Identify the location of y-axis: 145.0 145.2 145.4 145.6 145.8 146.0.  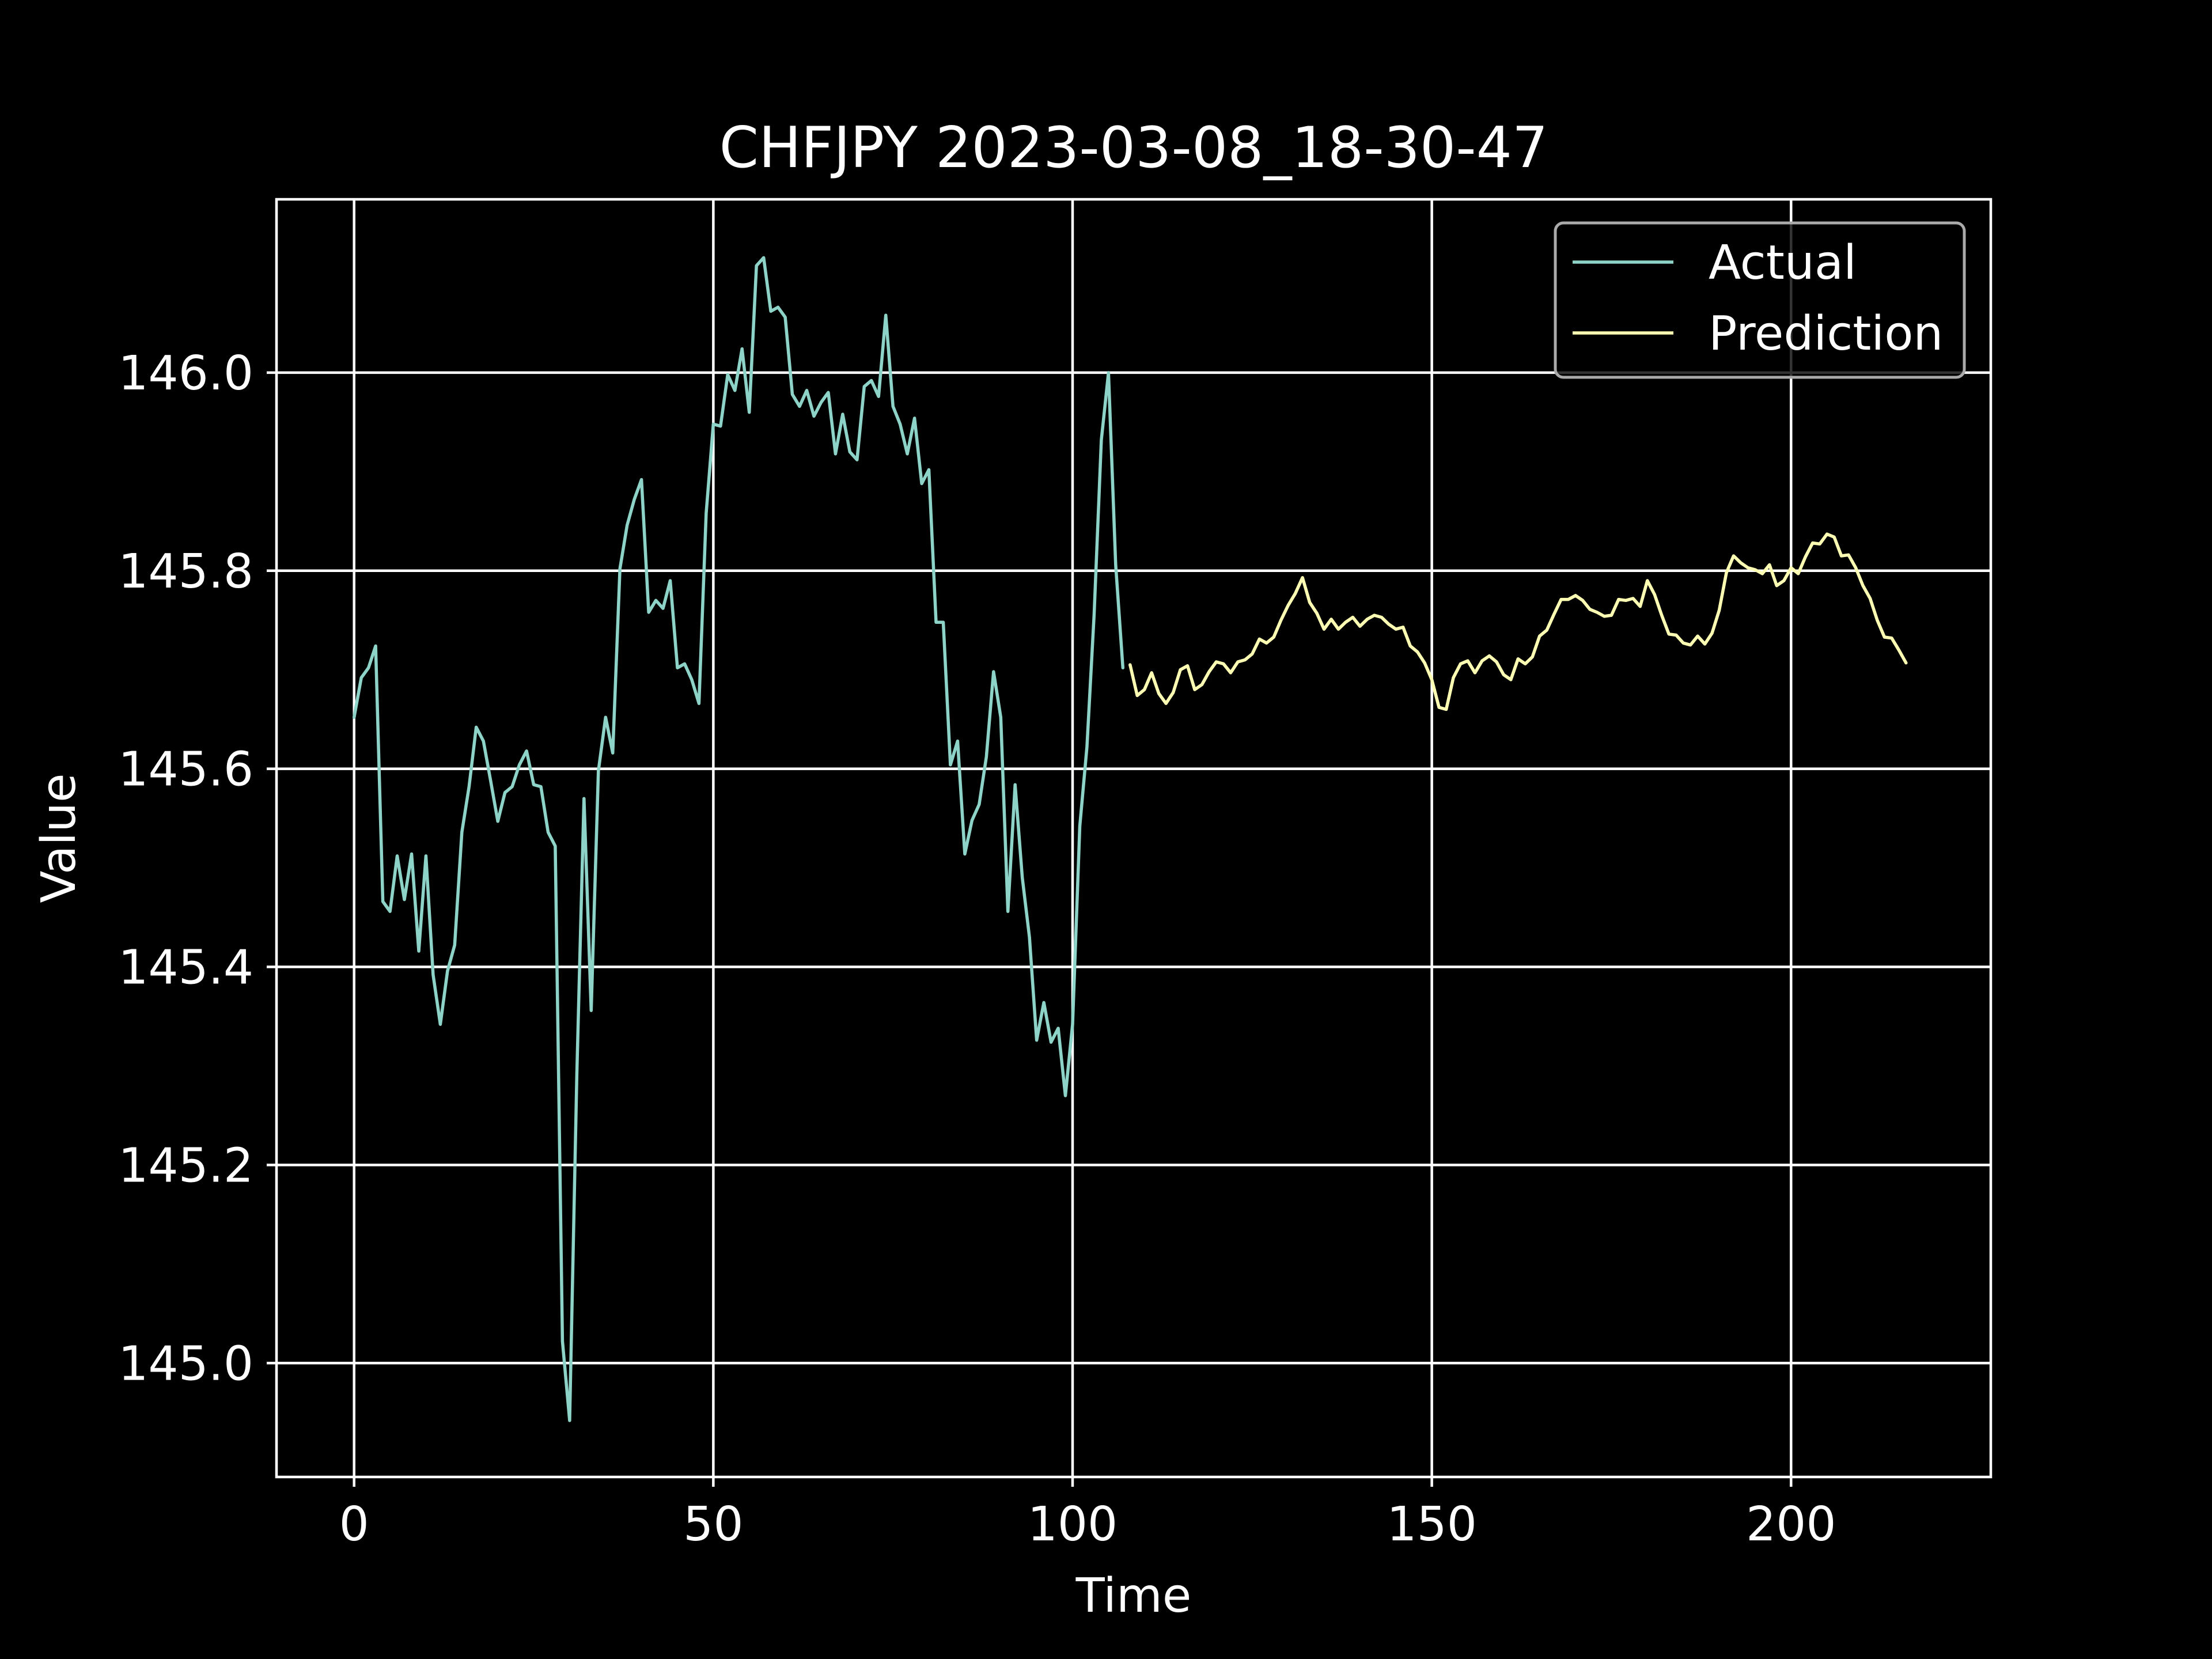
(197, 868).